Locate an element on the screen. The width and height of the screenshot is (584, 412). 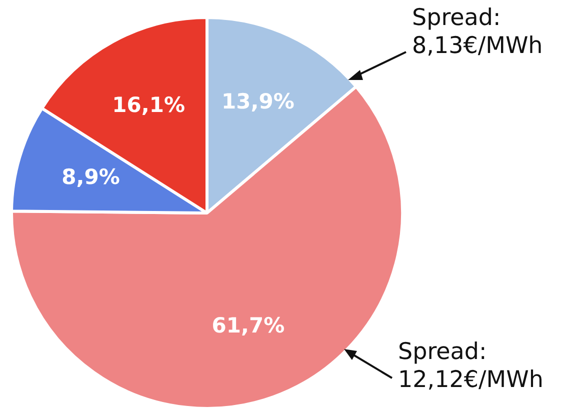
text: Spread: 12,12€/MWh is located at coordinates (471, 366).